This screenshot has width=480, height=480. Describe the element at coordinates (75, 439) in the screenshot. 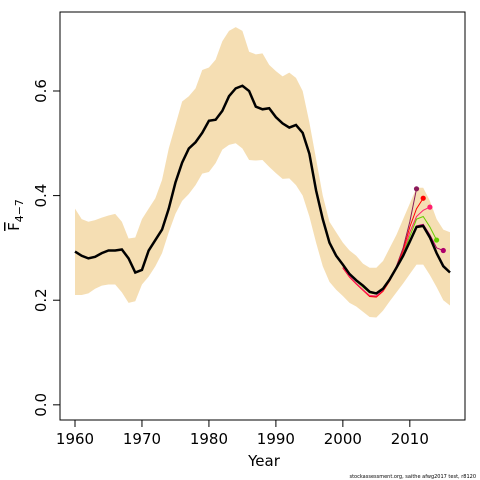

I see `x-tick-label: 1960` at that location.